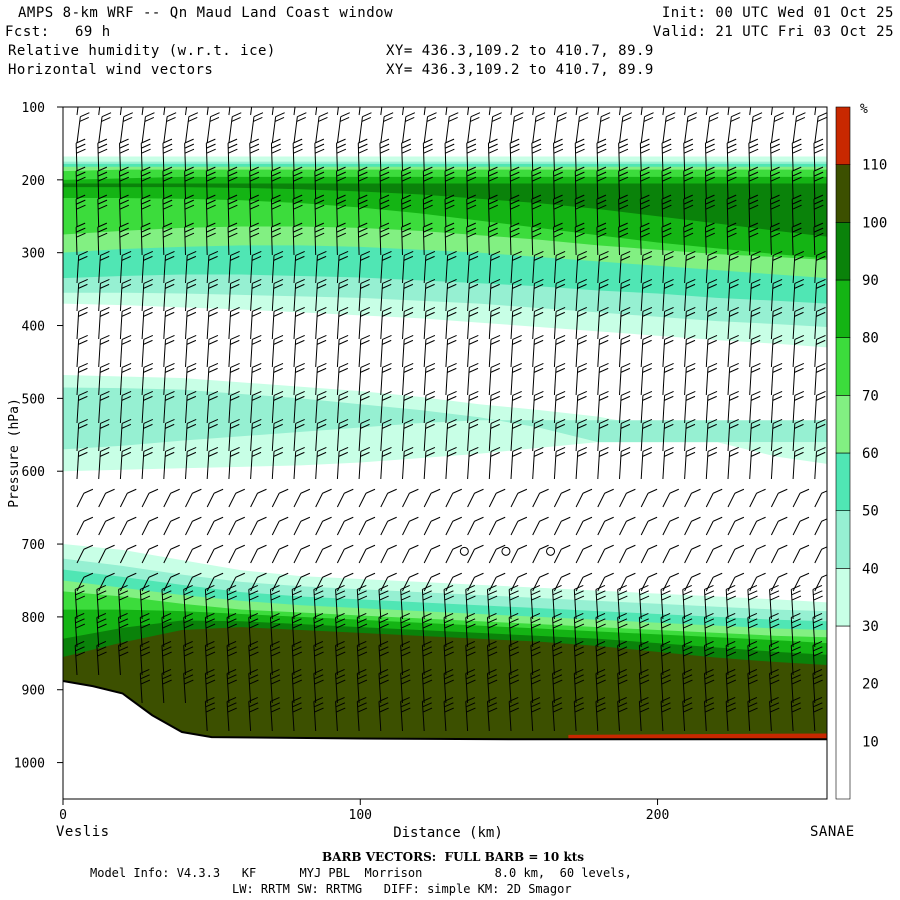 This screenshot has height=900, width=900. I want to click on colorbar-segment, so click(843, 539).